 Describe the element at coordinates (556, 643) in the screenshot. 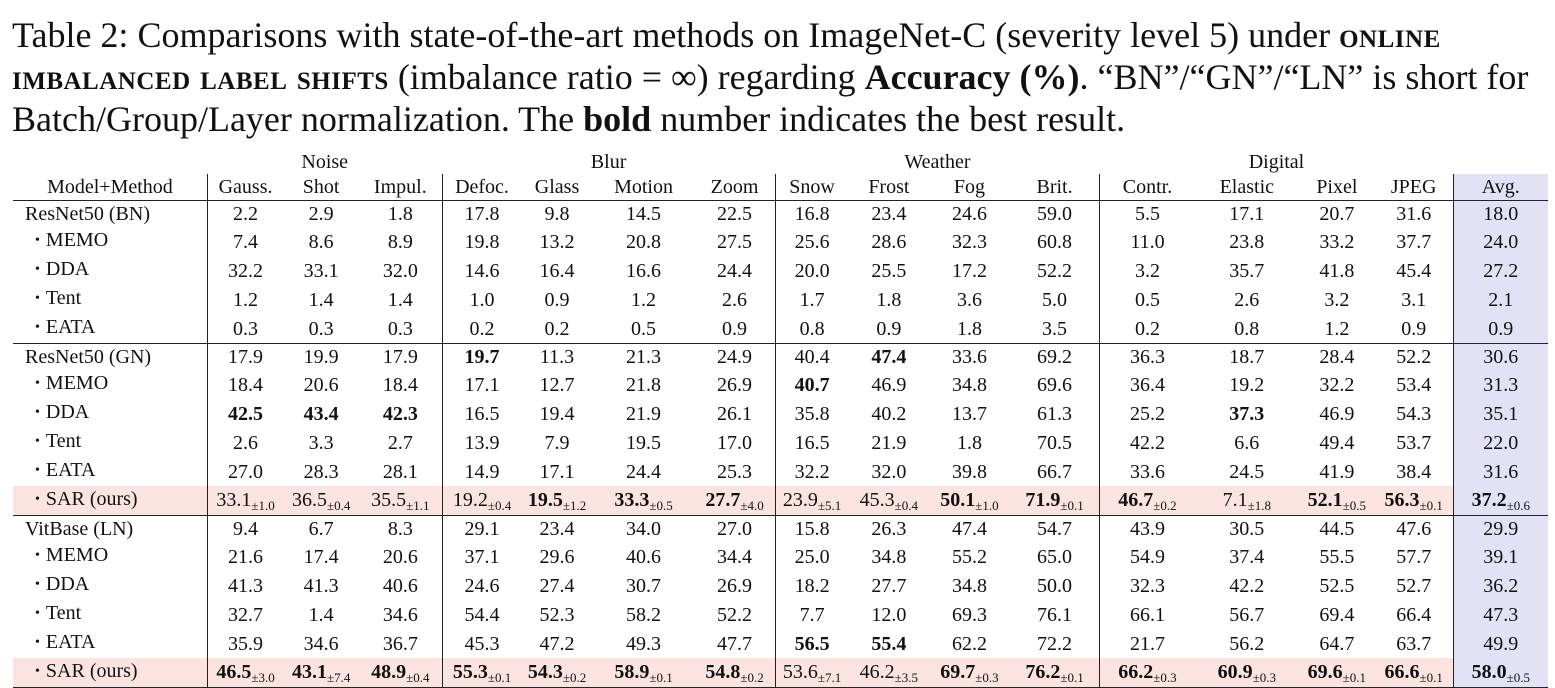

I see `table-cell: 47.2` at that location.